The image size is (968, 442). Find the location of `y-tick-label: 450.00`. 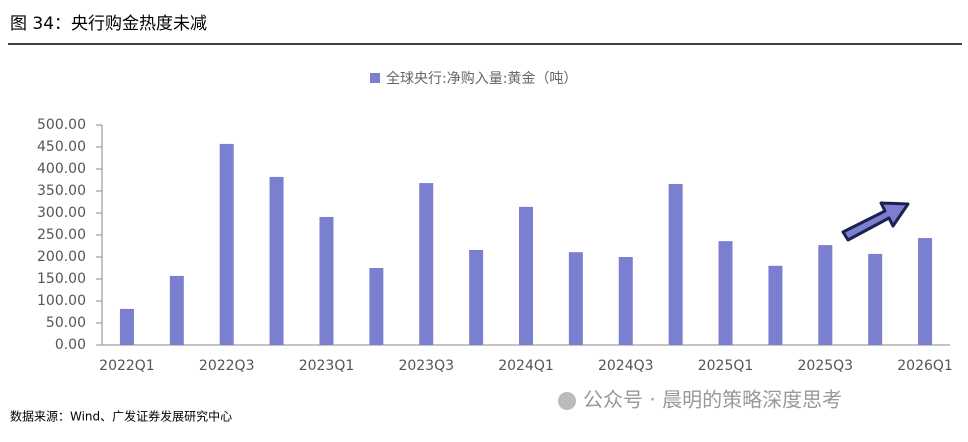

y-tick-label: 450.00 is located at coordinates (61, 147).